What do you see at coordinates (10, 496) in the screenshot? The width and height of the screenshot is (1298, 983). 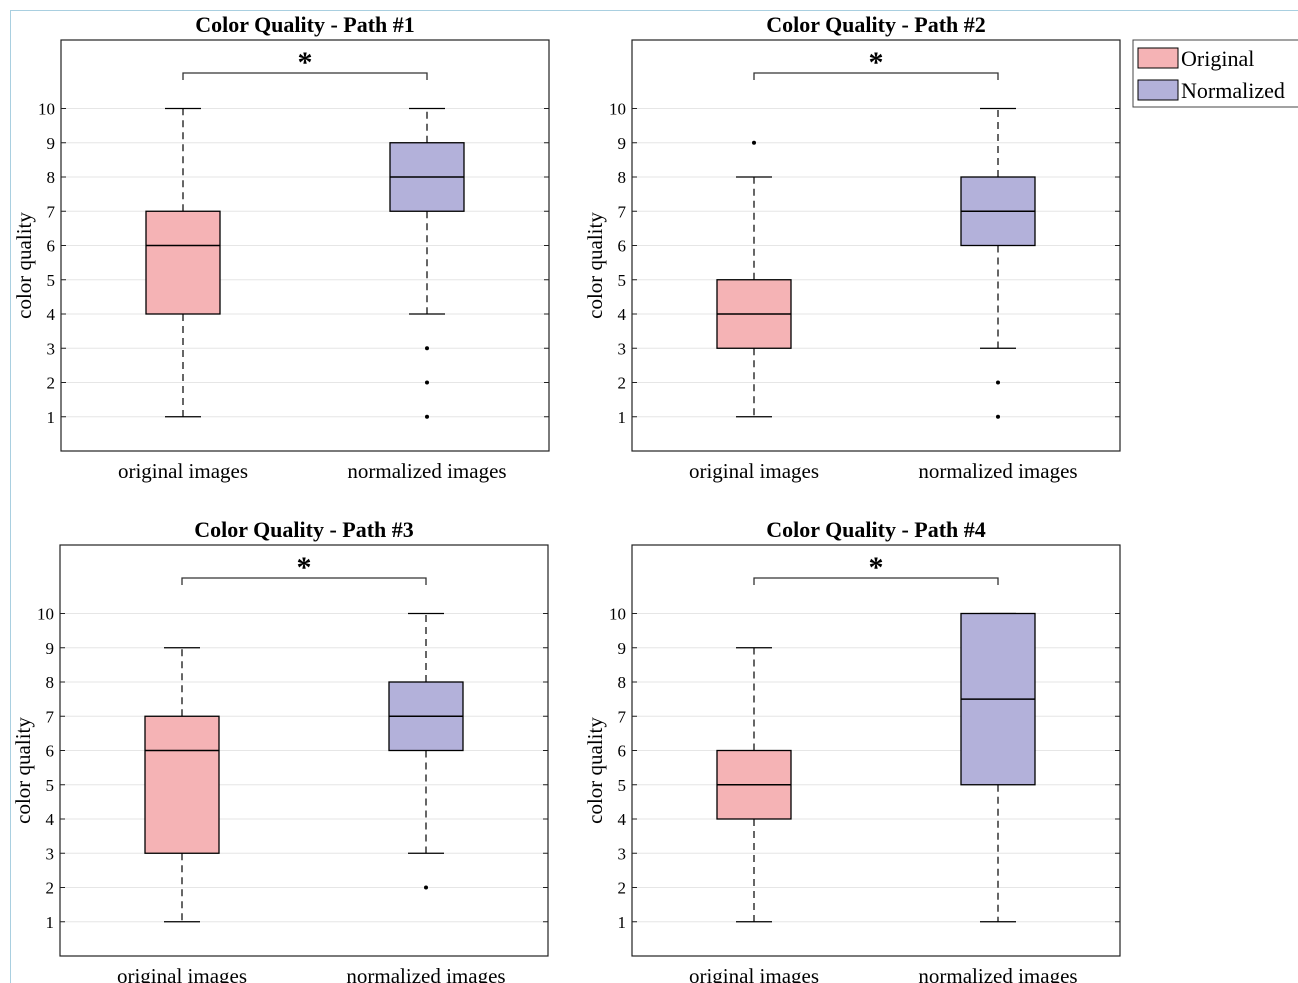 I see `frame-left-edge` at bounding box center [10, 496].